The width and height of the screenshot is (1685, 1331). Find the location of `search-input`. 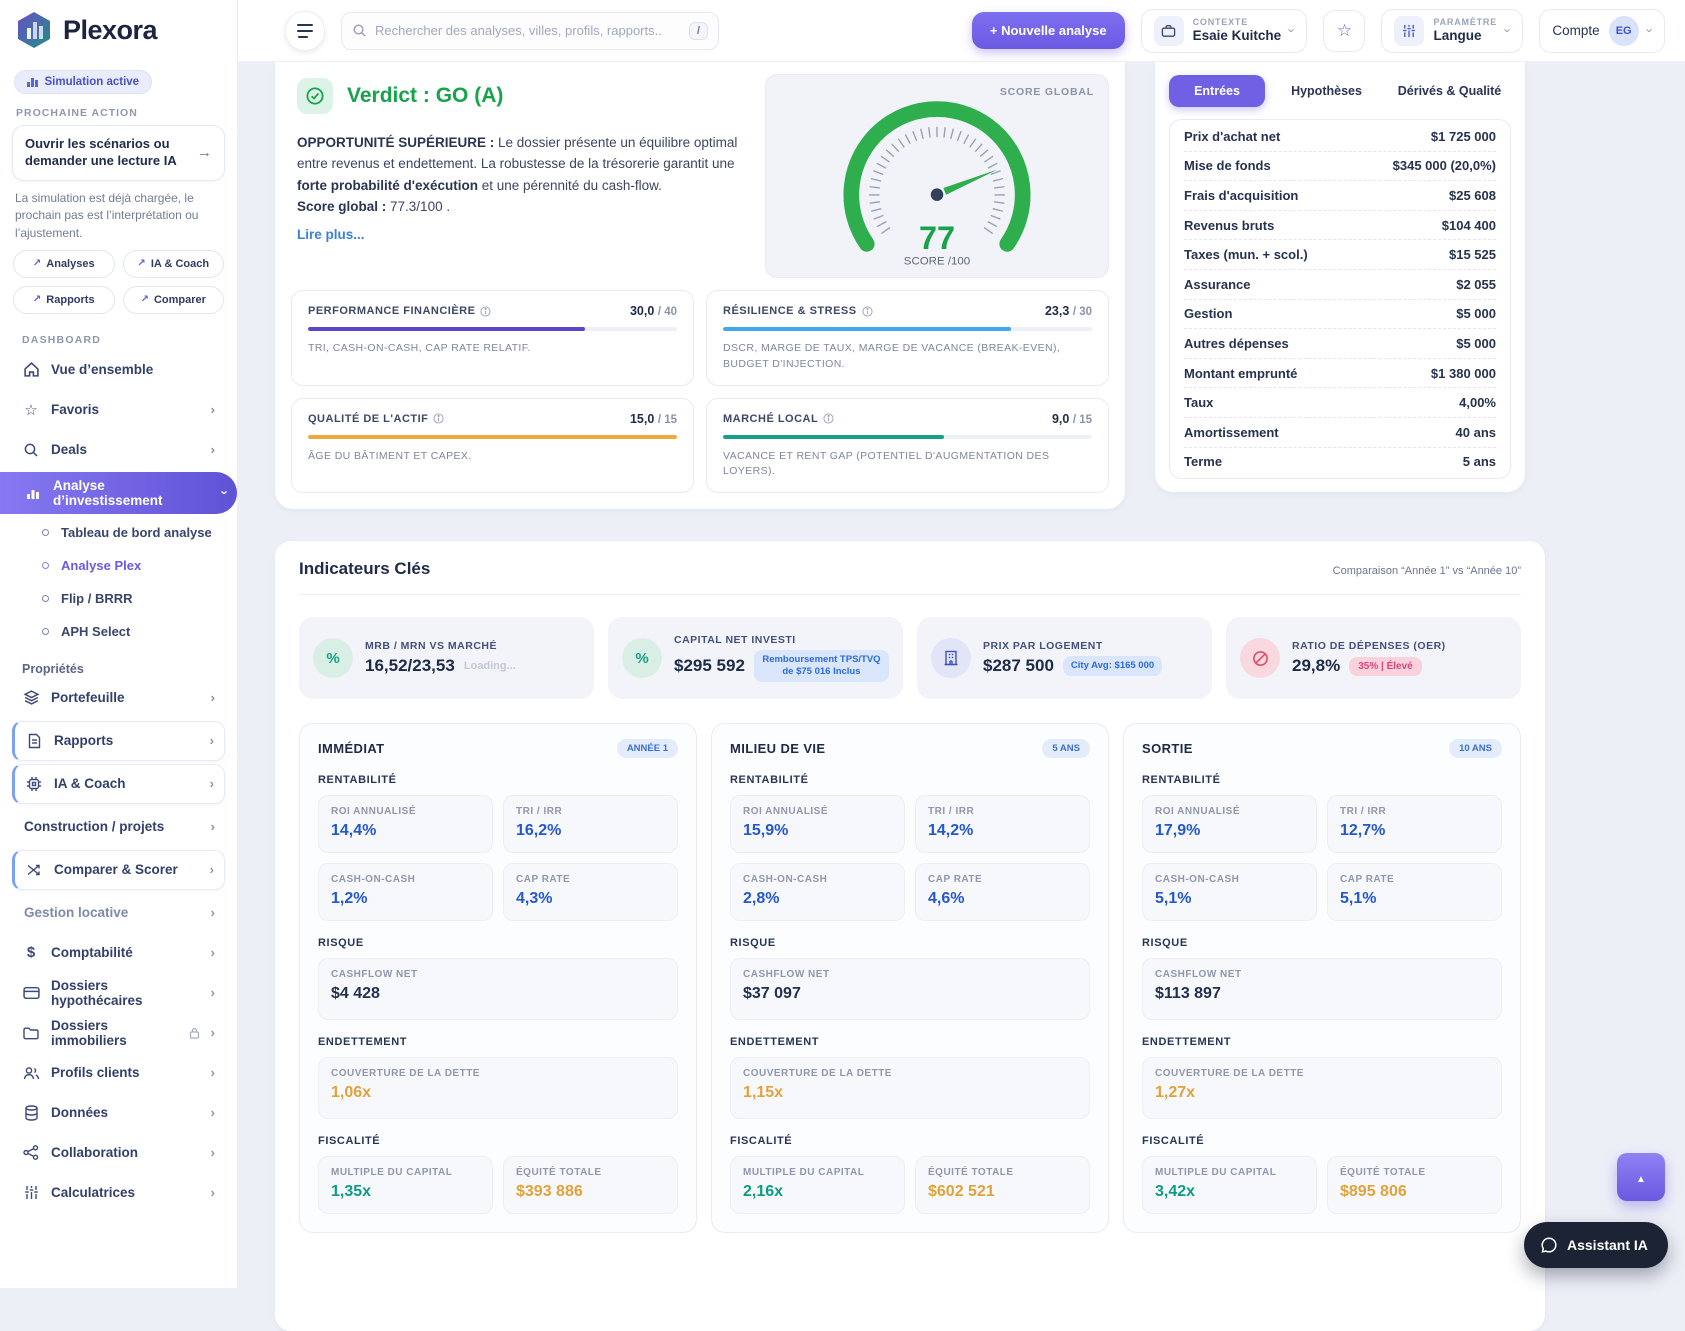

search-input is located at coordinates (528, 30).